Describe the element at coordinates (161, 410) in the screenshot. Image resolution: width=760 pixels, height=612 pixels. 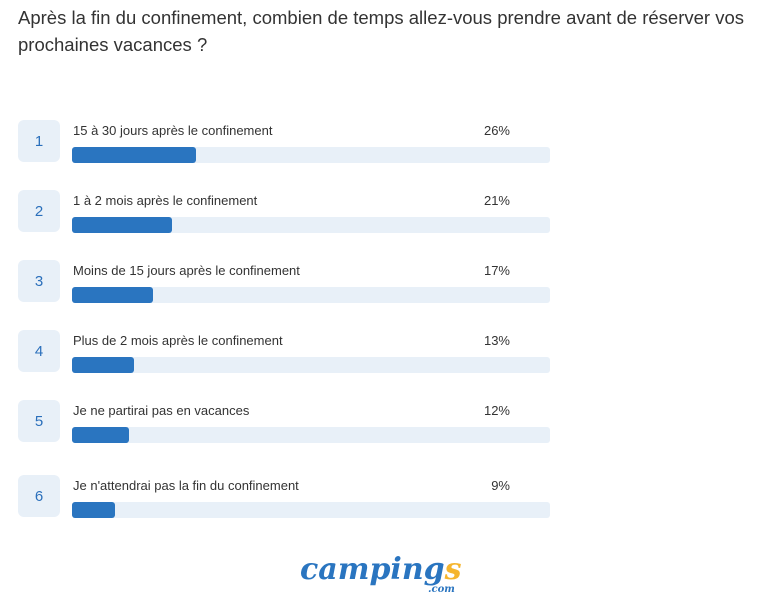
I see `category-label: Je ne partirai pas en vacances` at that location.